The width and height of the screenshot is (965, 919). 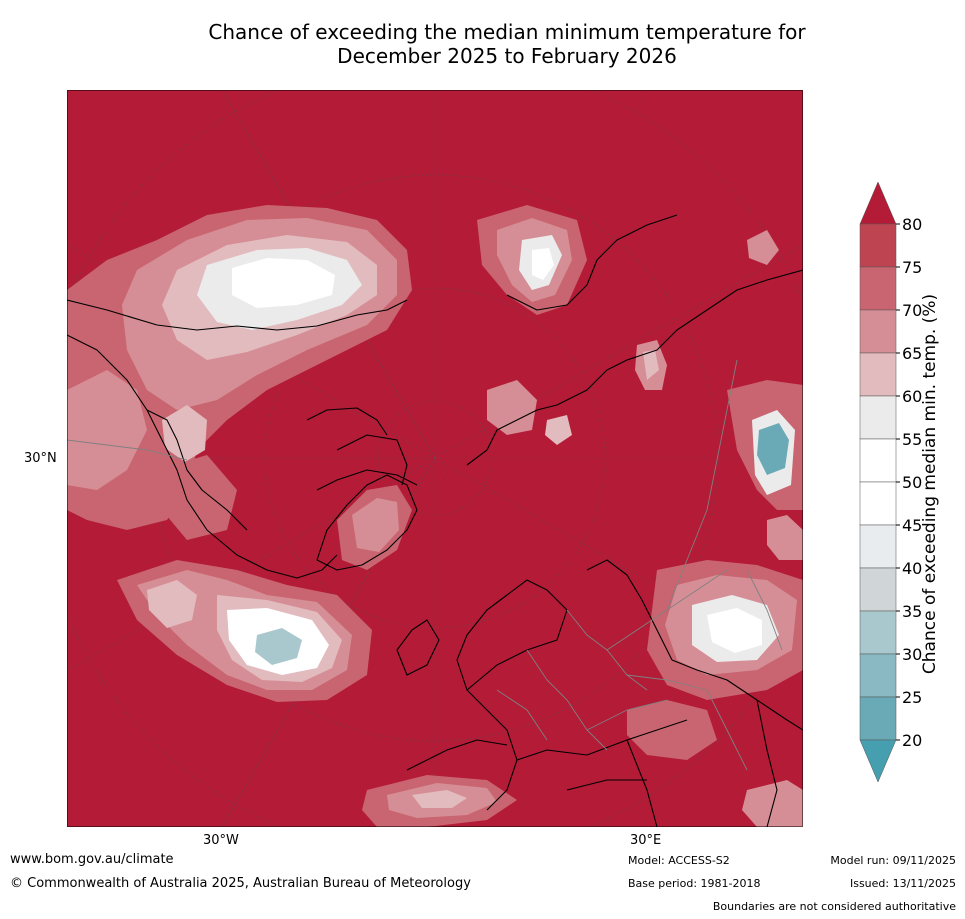 I want to click on footer-base-period: Base period: 1981-2018, so click(x=694, y=883).